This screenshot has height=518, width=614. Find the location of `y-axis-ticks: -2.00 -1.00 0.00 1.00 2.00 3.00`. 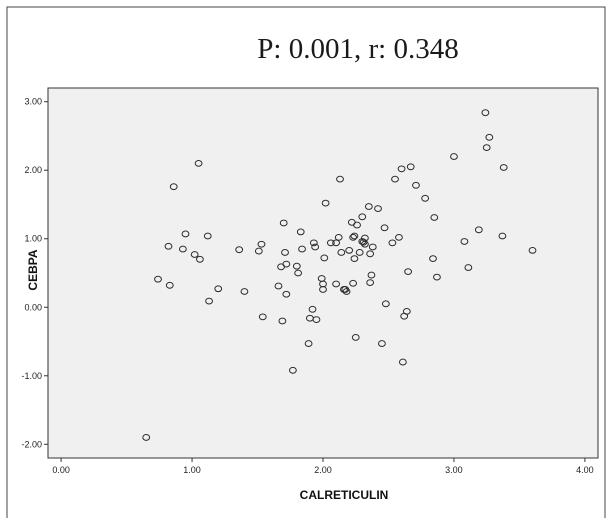

y-axis-ticks: -2.00 -1.00 0.00 1.00 2.00 3.00 is located at coordinates (34, 273).